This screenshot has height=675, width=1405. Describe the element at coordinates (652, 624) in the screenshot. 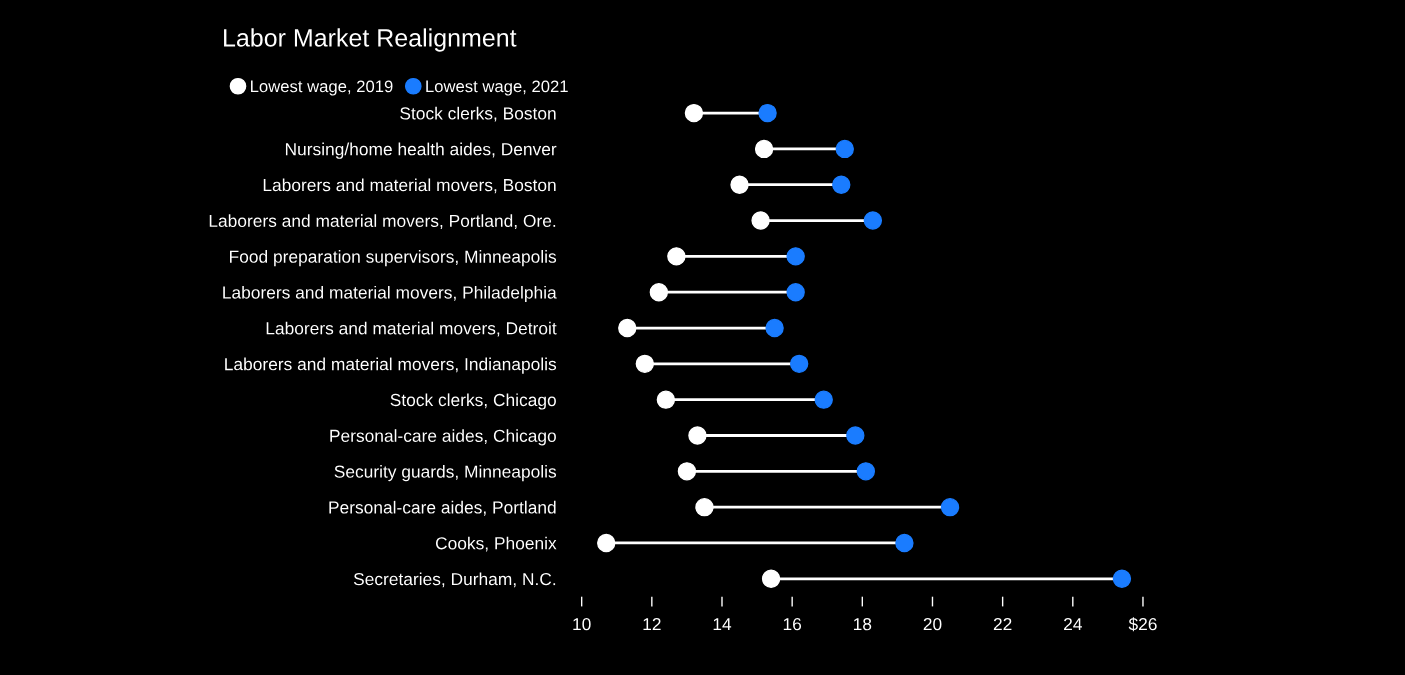

I see `x-tick-label: 12` at that location.